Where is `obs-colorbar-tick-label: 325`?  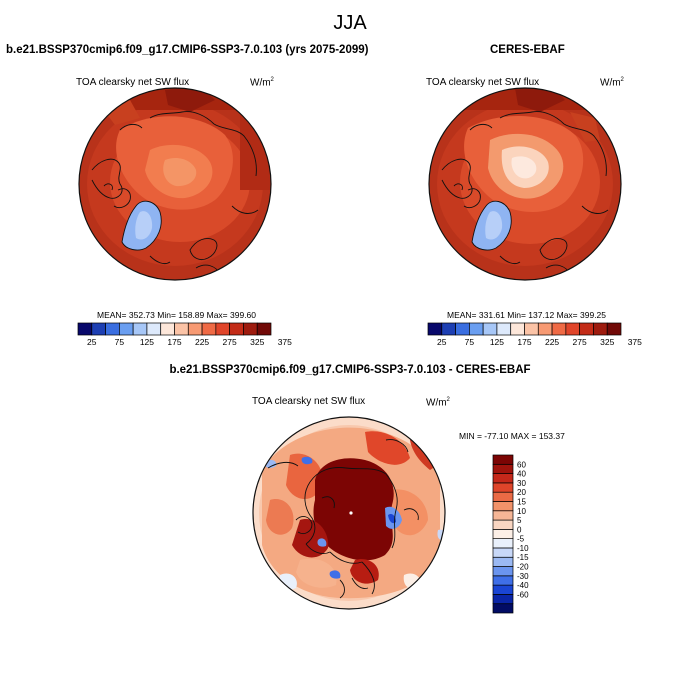 obs-colorbar-tick-label: 325 is located at coordinates (607, 342).